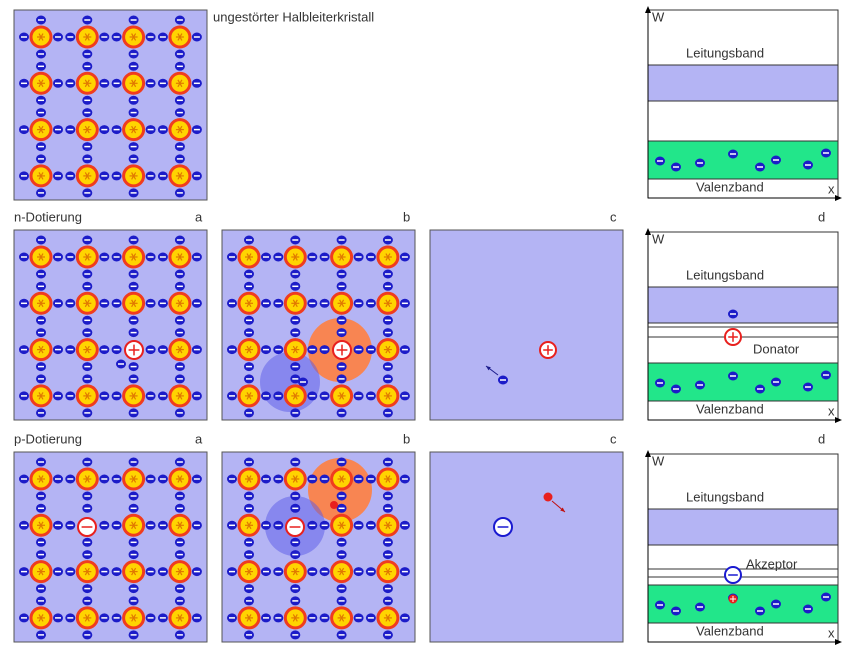 The width and height of the screenshot is (851, 657). What do you see at coordinates (48, 438) in the screenshot?
I see `row-label: p-Dotierung` at bounding box center [48, 438].